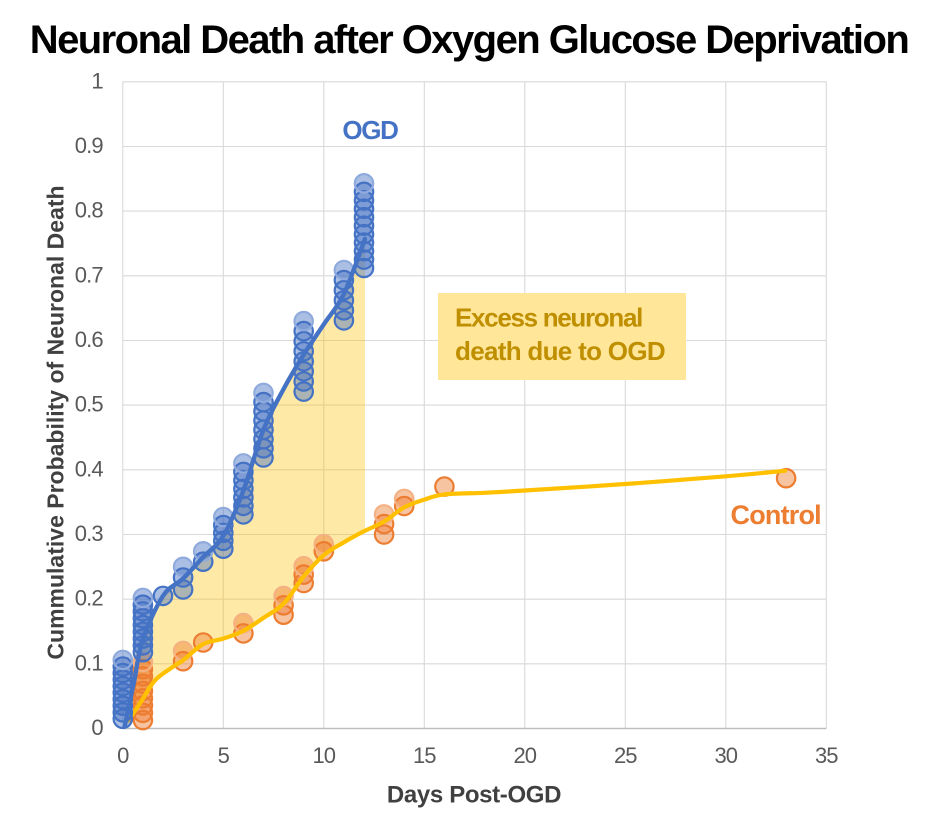  Describe the element at coordinates (89, 598) in the screenshot. I see `svg-text: 0.2` at that location.